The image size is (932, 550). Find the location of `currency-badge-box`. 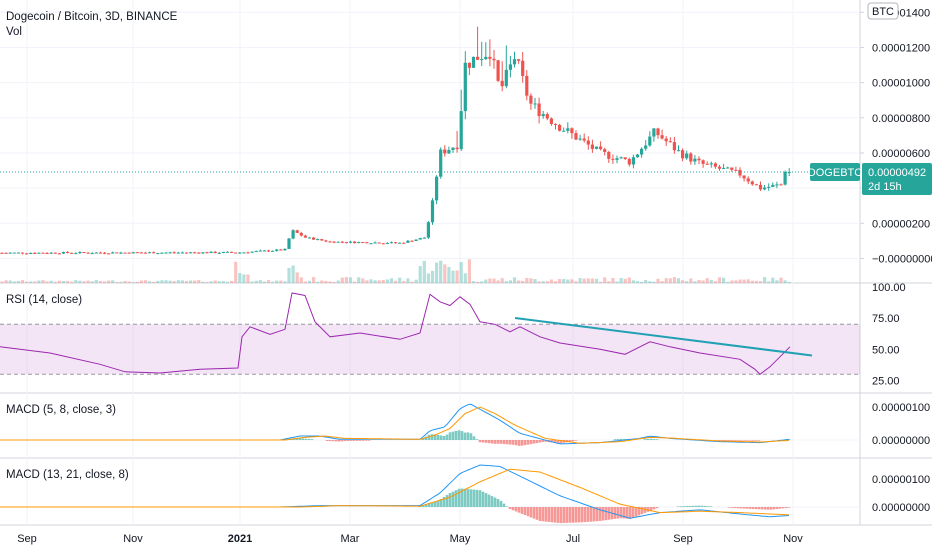

currency-badge-box is located at coordinates (883, 11).